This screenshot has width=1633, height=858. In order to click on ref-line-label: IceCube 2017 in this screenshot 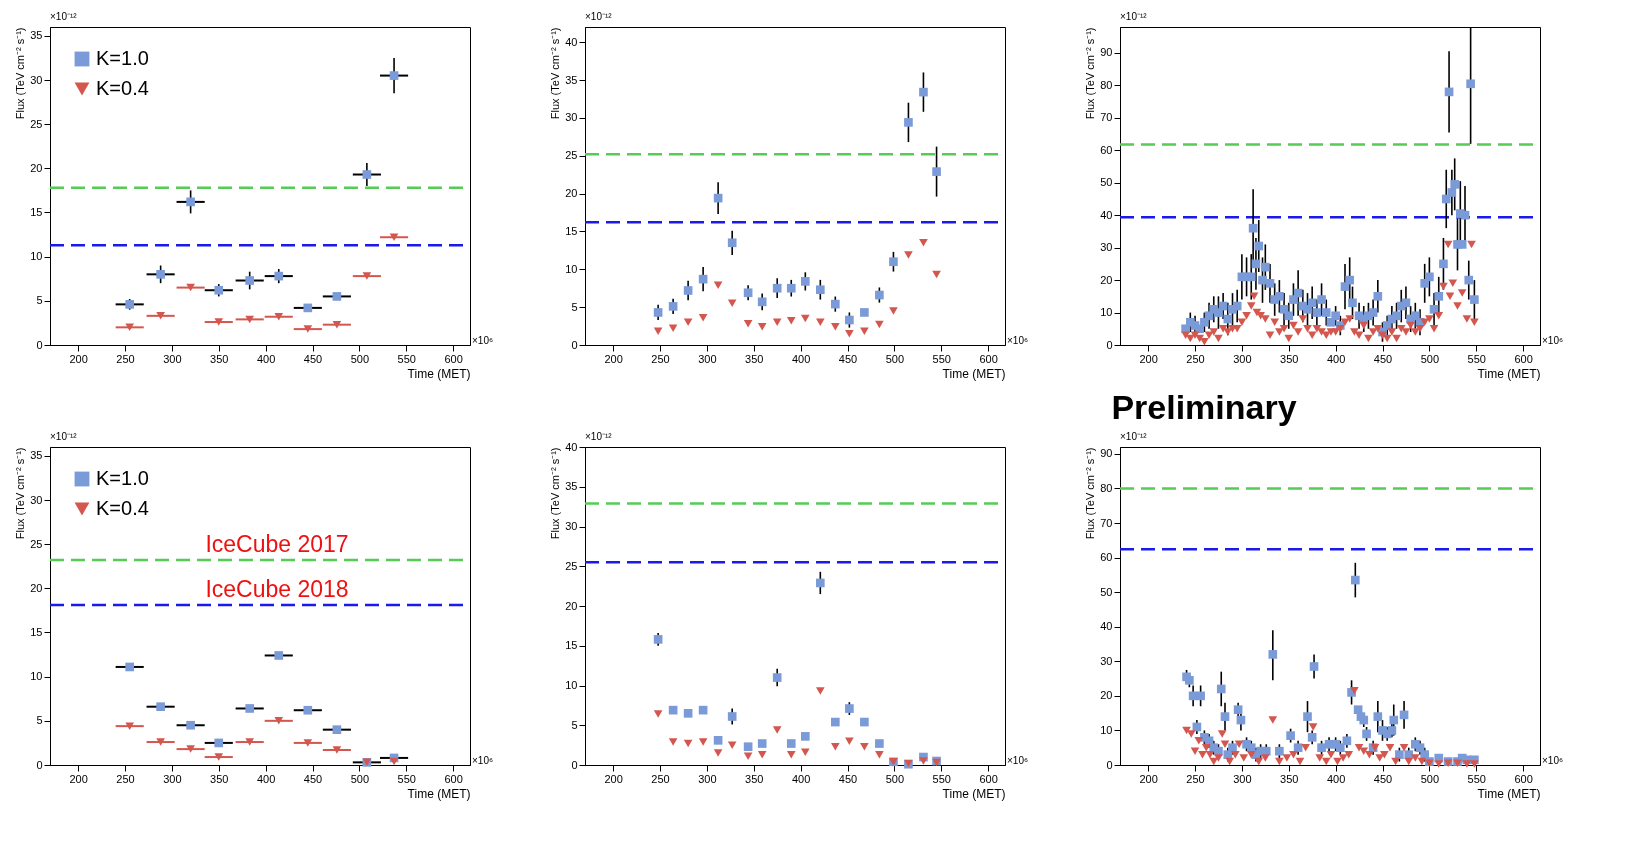, I will do `click(277, 544)`.